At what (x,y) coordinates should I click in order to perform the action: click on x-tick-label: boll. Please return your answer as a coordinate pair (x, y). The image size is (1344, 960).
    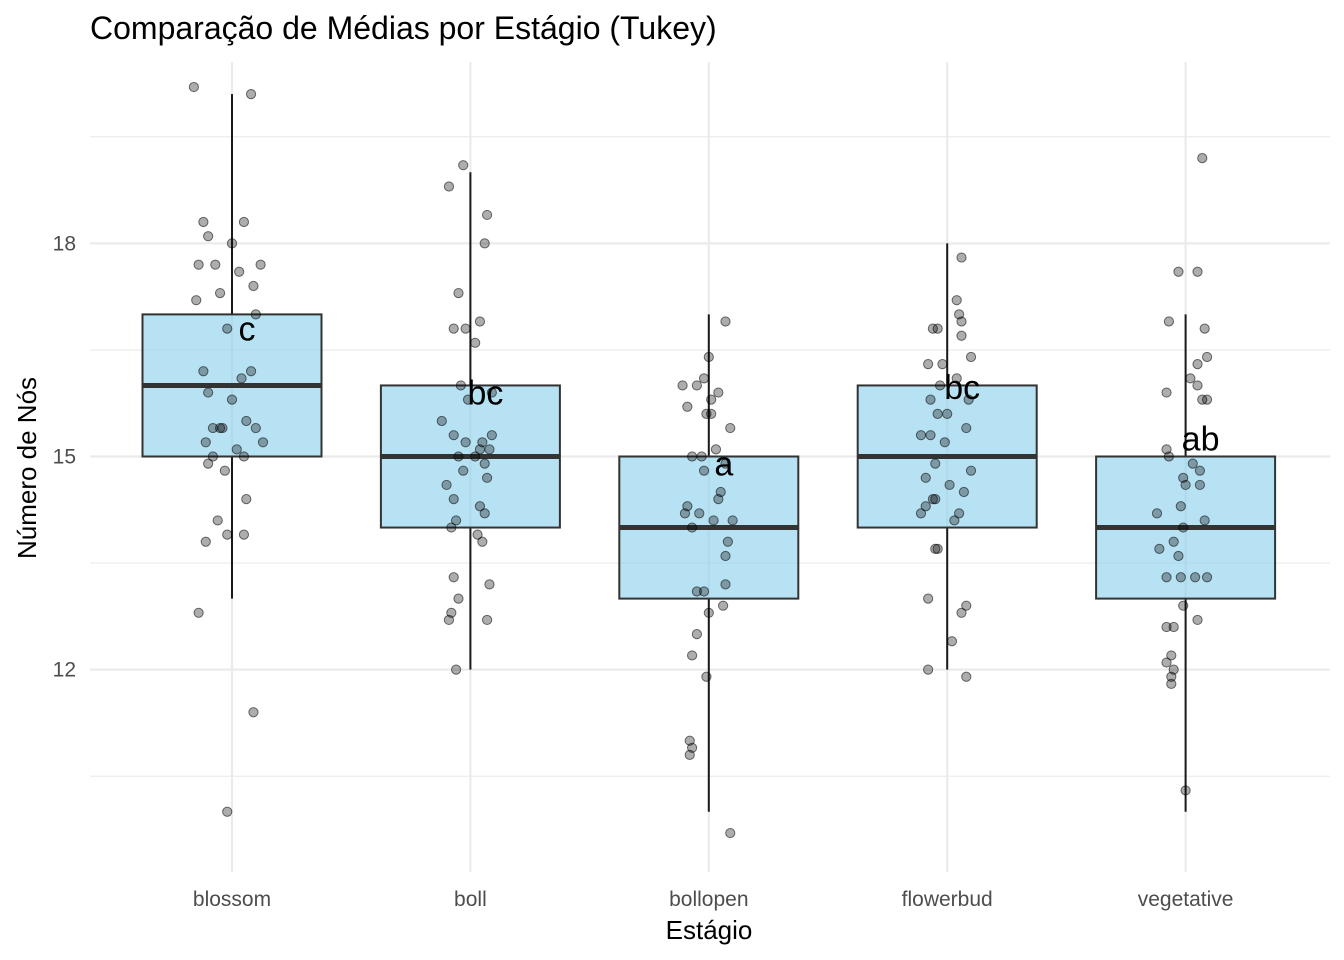
    Looking at the image, I should click on (470, 899).